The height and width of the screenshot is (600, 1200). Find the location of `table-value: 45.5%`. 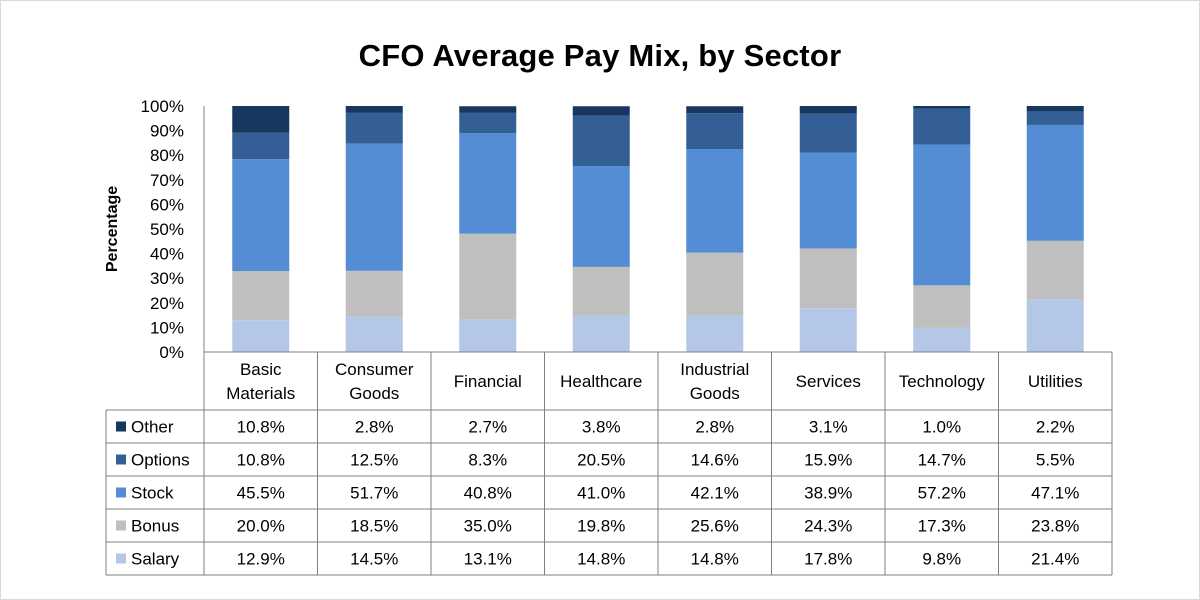

table-value: 45.5% is located at coordinates (261, 493).